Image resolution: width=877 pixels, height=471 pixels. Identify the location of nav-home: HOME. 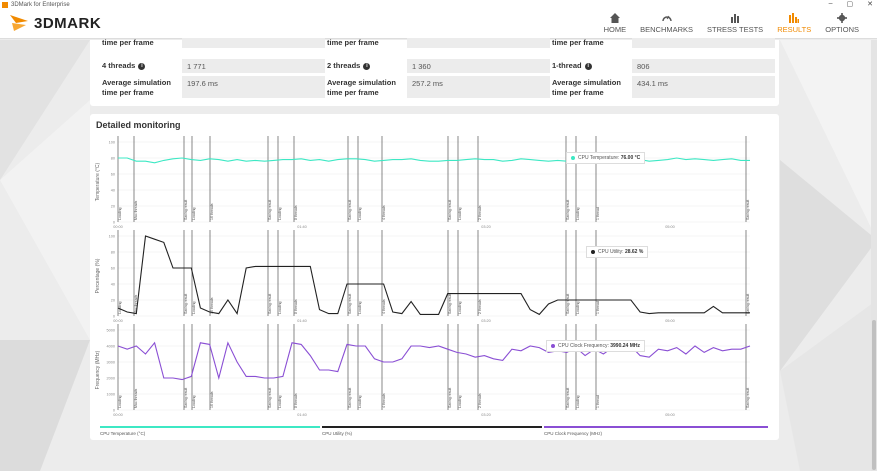
(615, 23).